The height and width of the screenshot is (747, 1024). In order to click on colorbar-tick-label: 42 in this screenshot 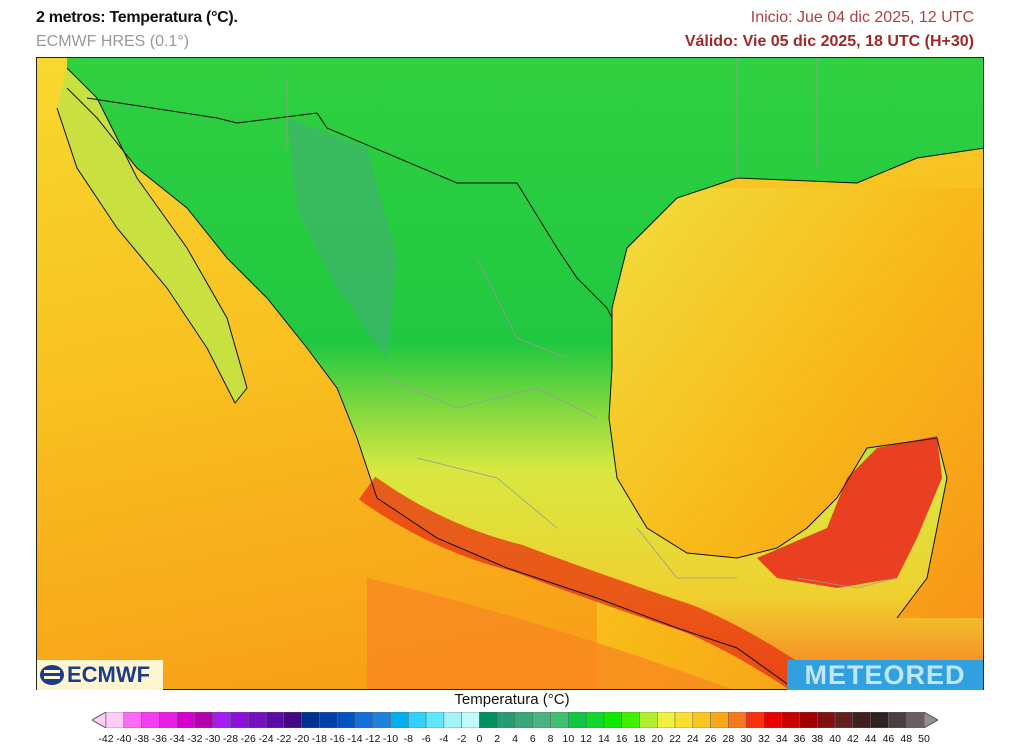, I will do `click(853, 739)`.